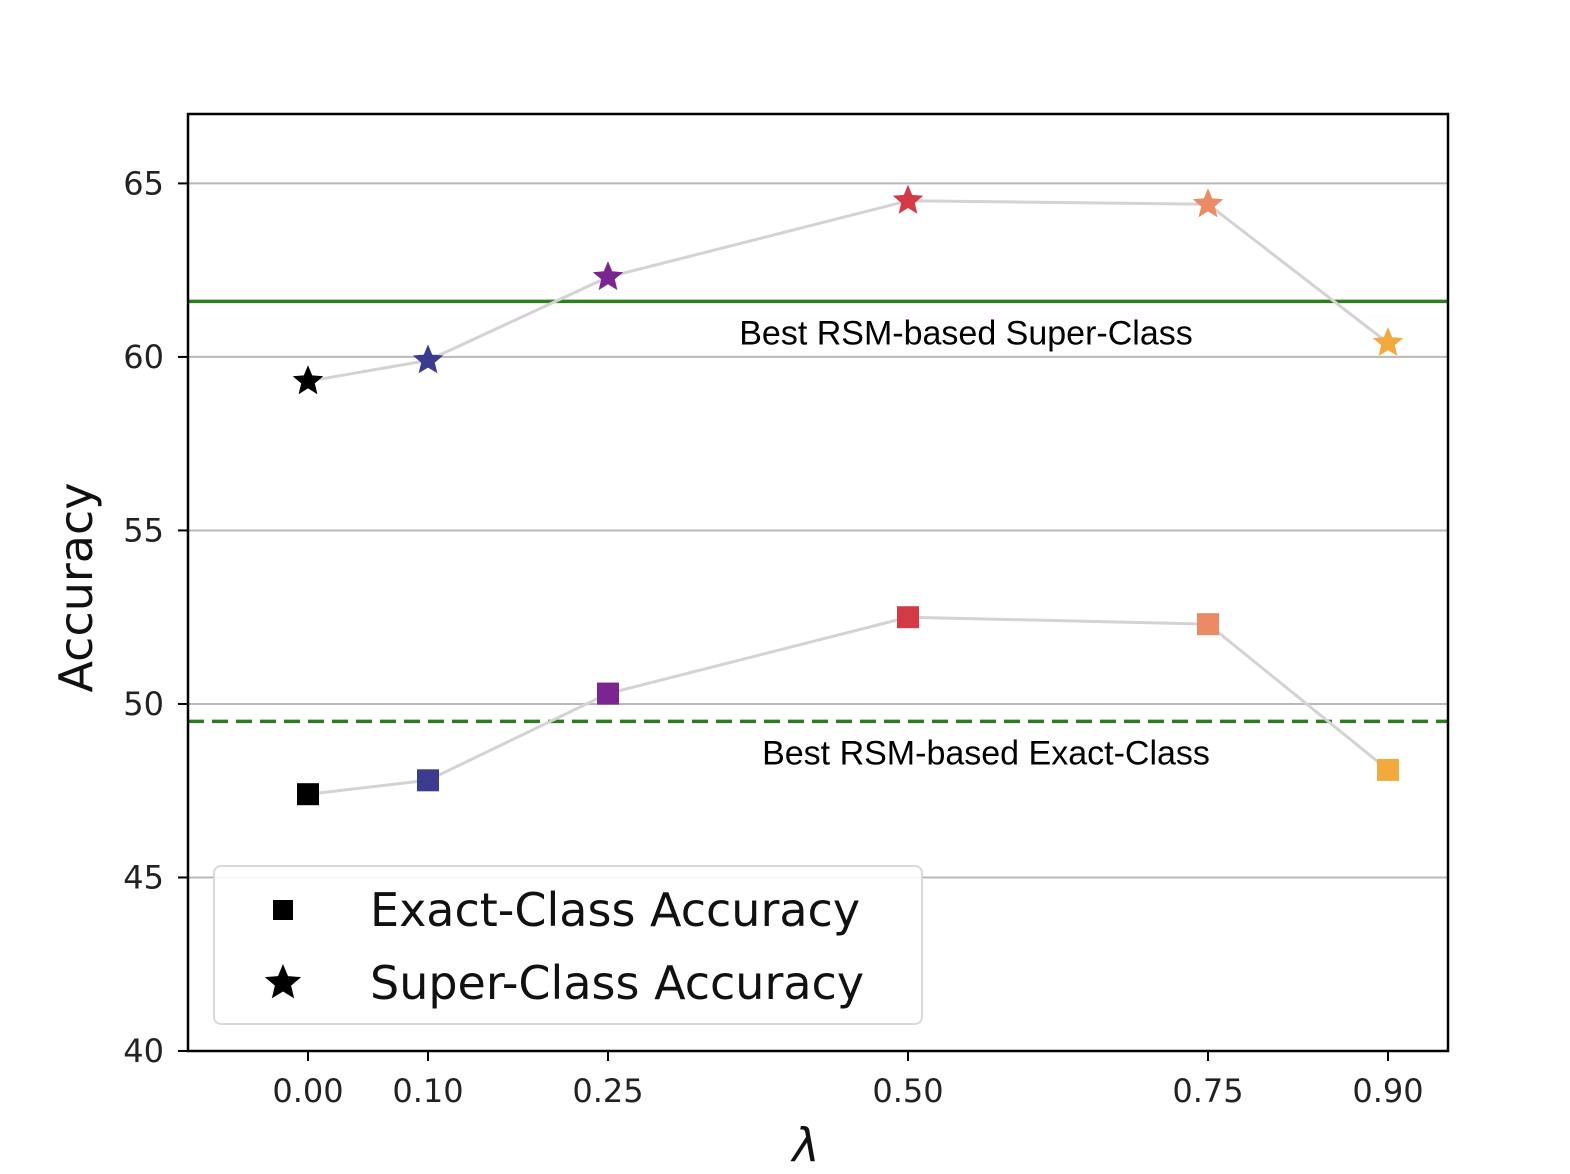  I want to click on x-axis-label: λ, so click(804, 1145).